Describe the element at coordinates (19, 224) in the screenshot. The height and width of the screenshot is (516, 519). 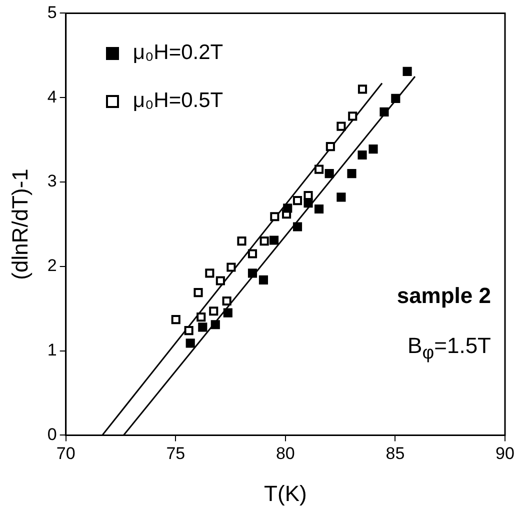
I see `y-axis-title: (dlnR/dT)-1` at that location.